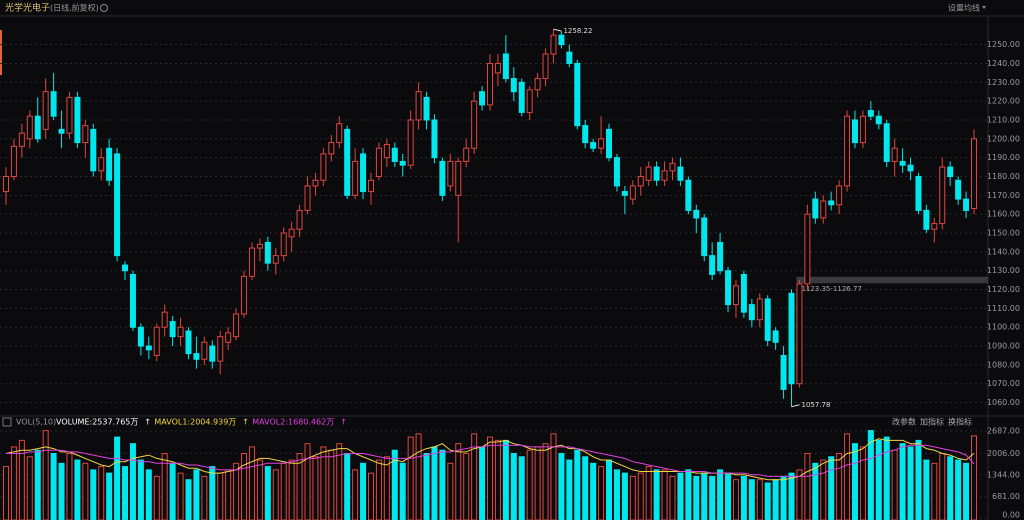 The height and width of the screenshot is (520, 1024). Describe the element at coordinates (964, 8) in the screenshot. I see `settings-button: 设置均线` at that location.